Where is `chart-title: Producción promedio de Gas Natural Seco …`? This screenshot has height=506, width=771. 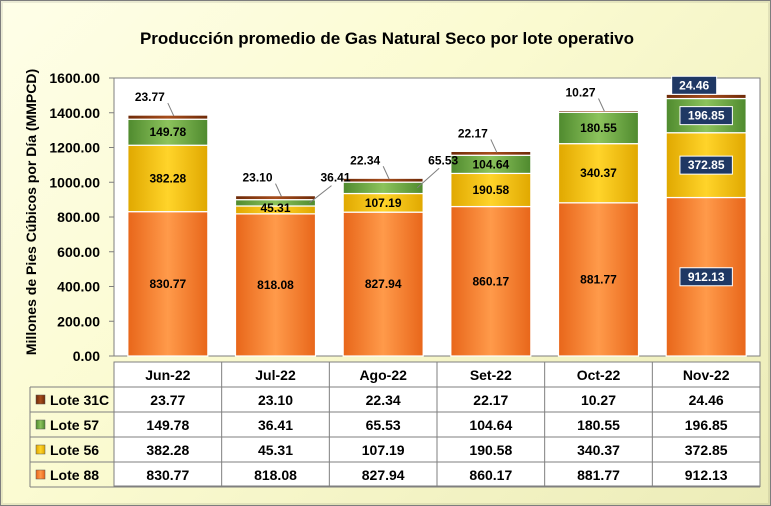
chart-title: Producción promedio de Gas Natural Seco … is located at coordinates (387, 38).